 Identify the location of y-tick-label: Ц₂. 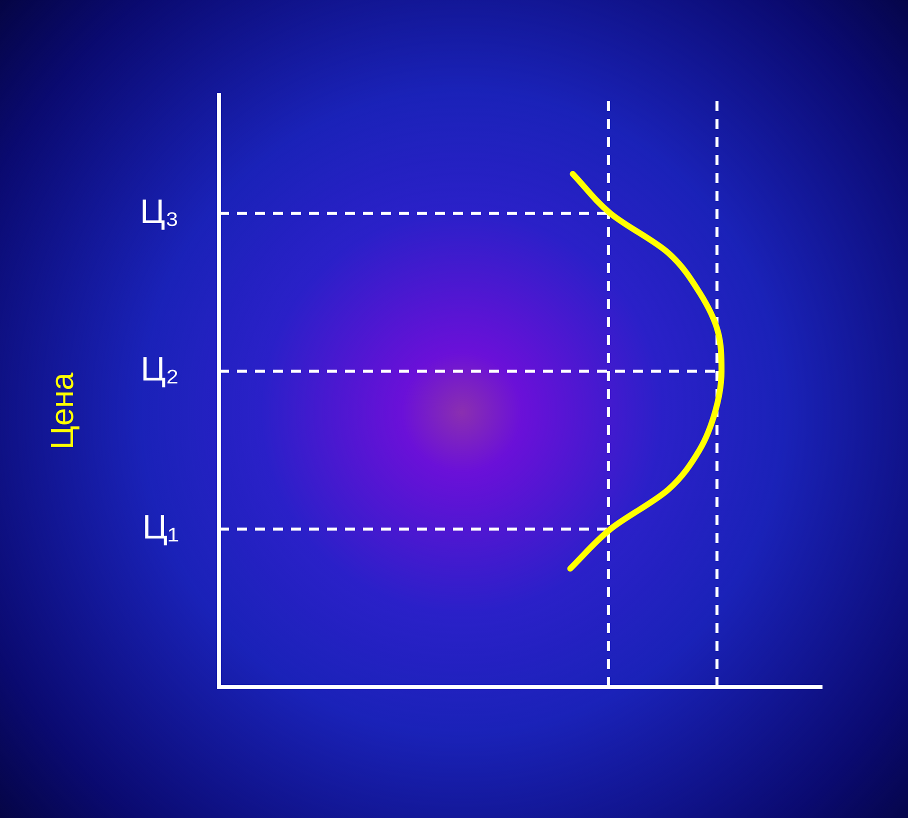
(159, 369).